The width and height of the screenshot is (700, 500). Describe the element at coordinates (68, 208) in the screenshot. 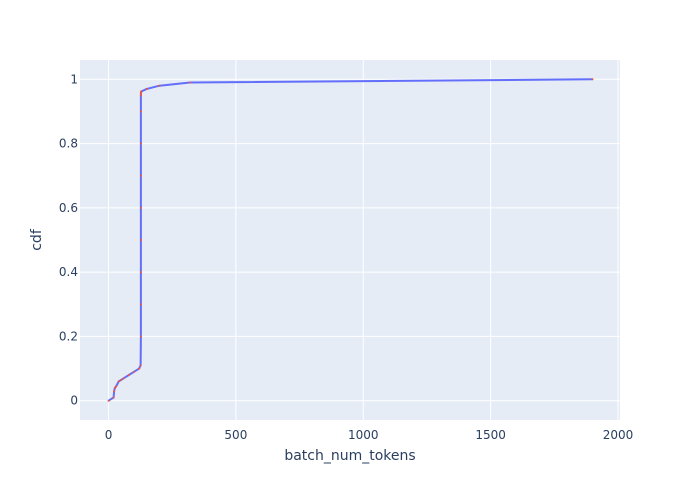

I see `y-tick-label: 0.6` at that location.